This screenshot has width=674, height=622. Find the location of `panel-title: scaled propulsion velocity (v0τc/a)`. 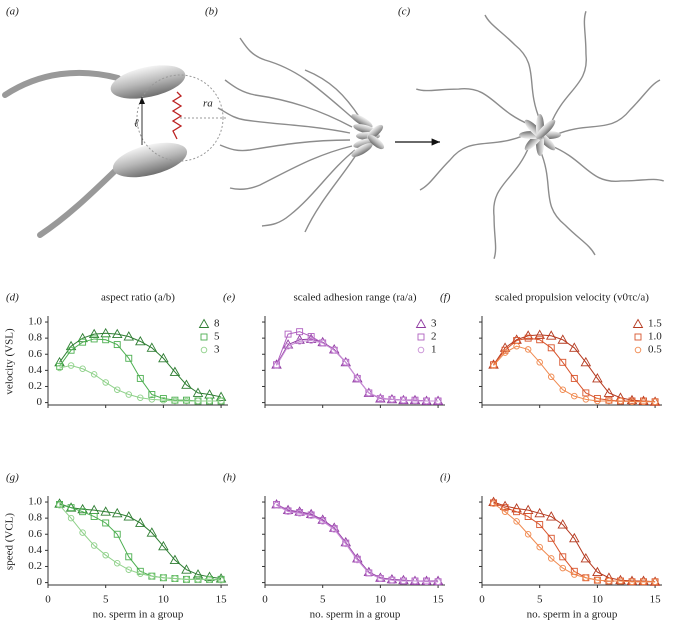

panel-title: scaled propulsion velocity (v0τc/a) is located at coordinates (572, 298).